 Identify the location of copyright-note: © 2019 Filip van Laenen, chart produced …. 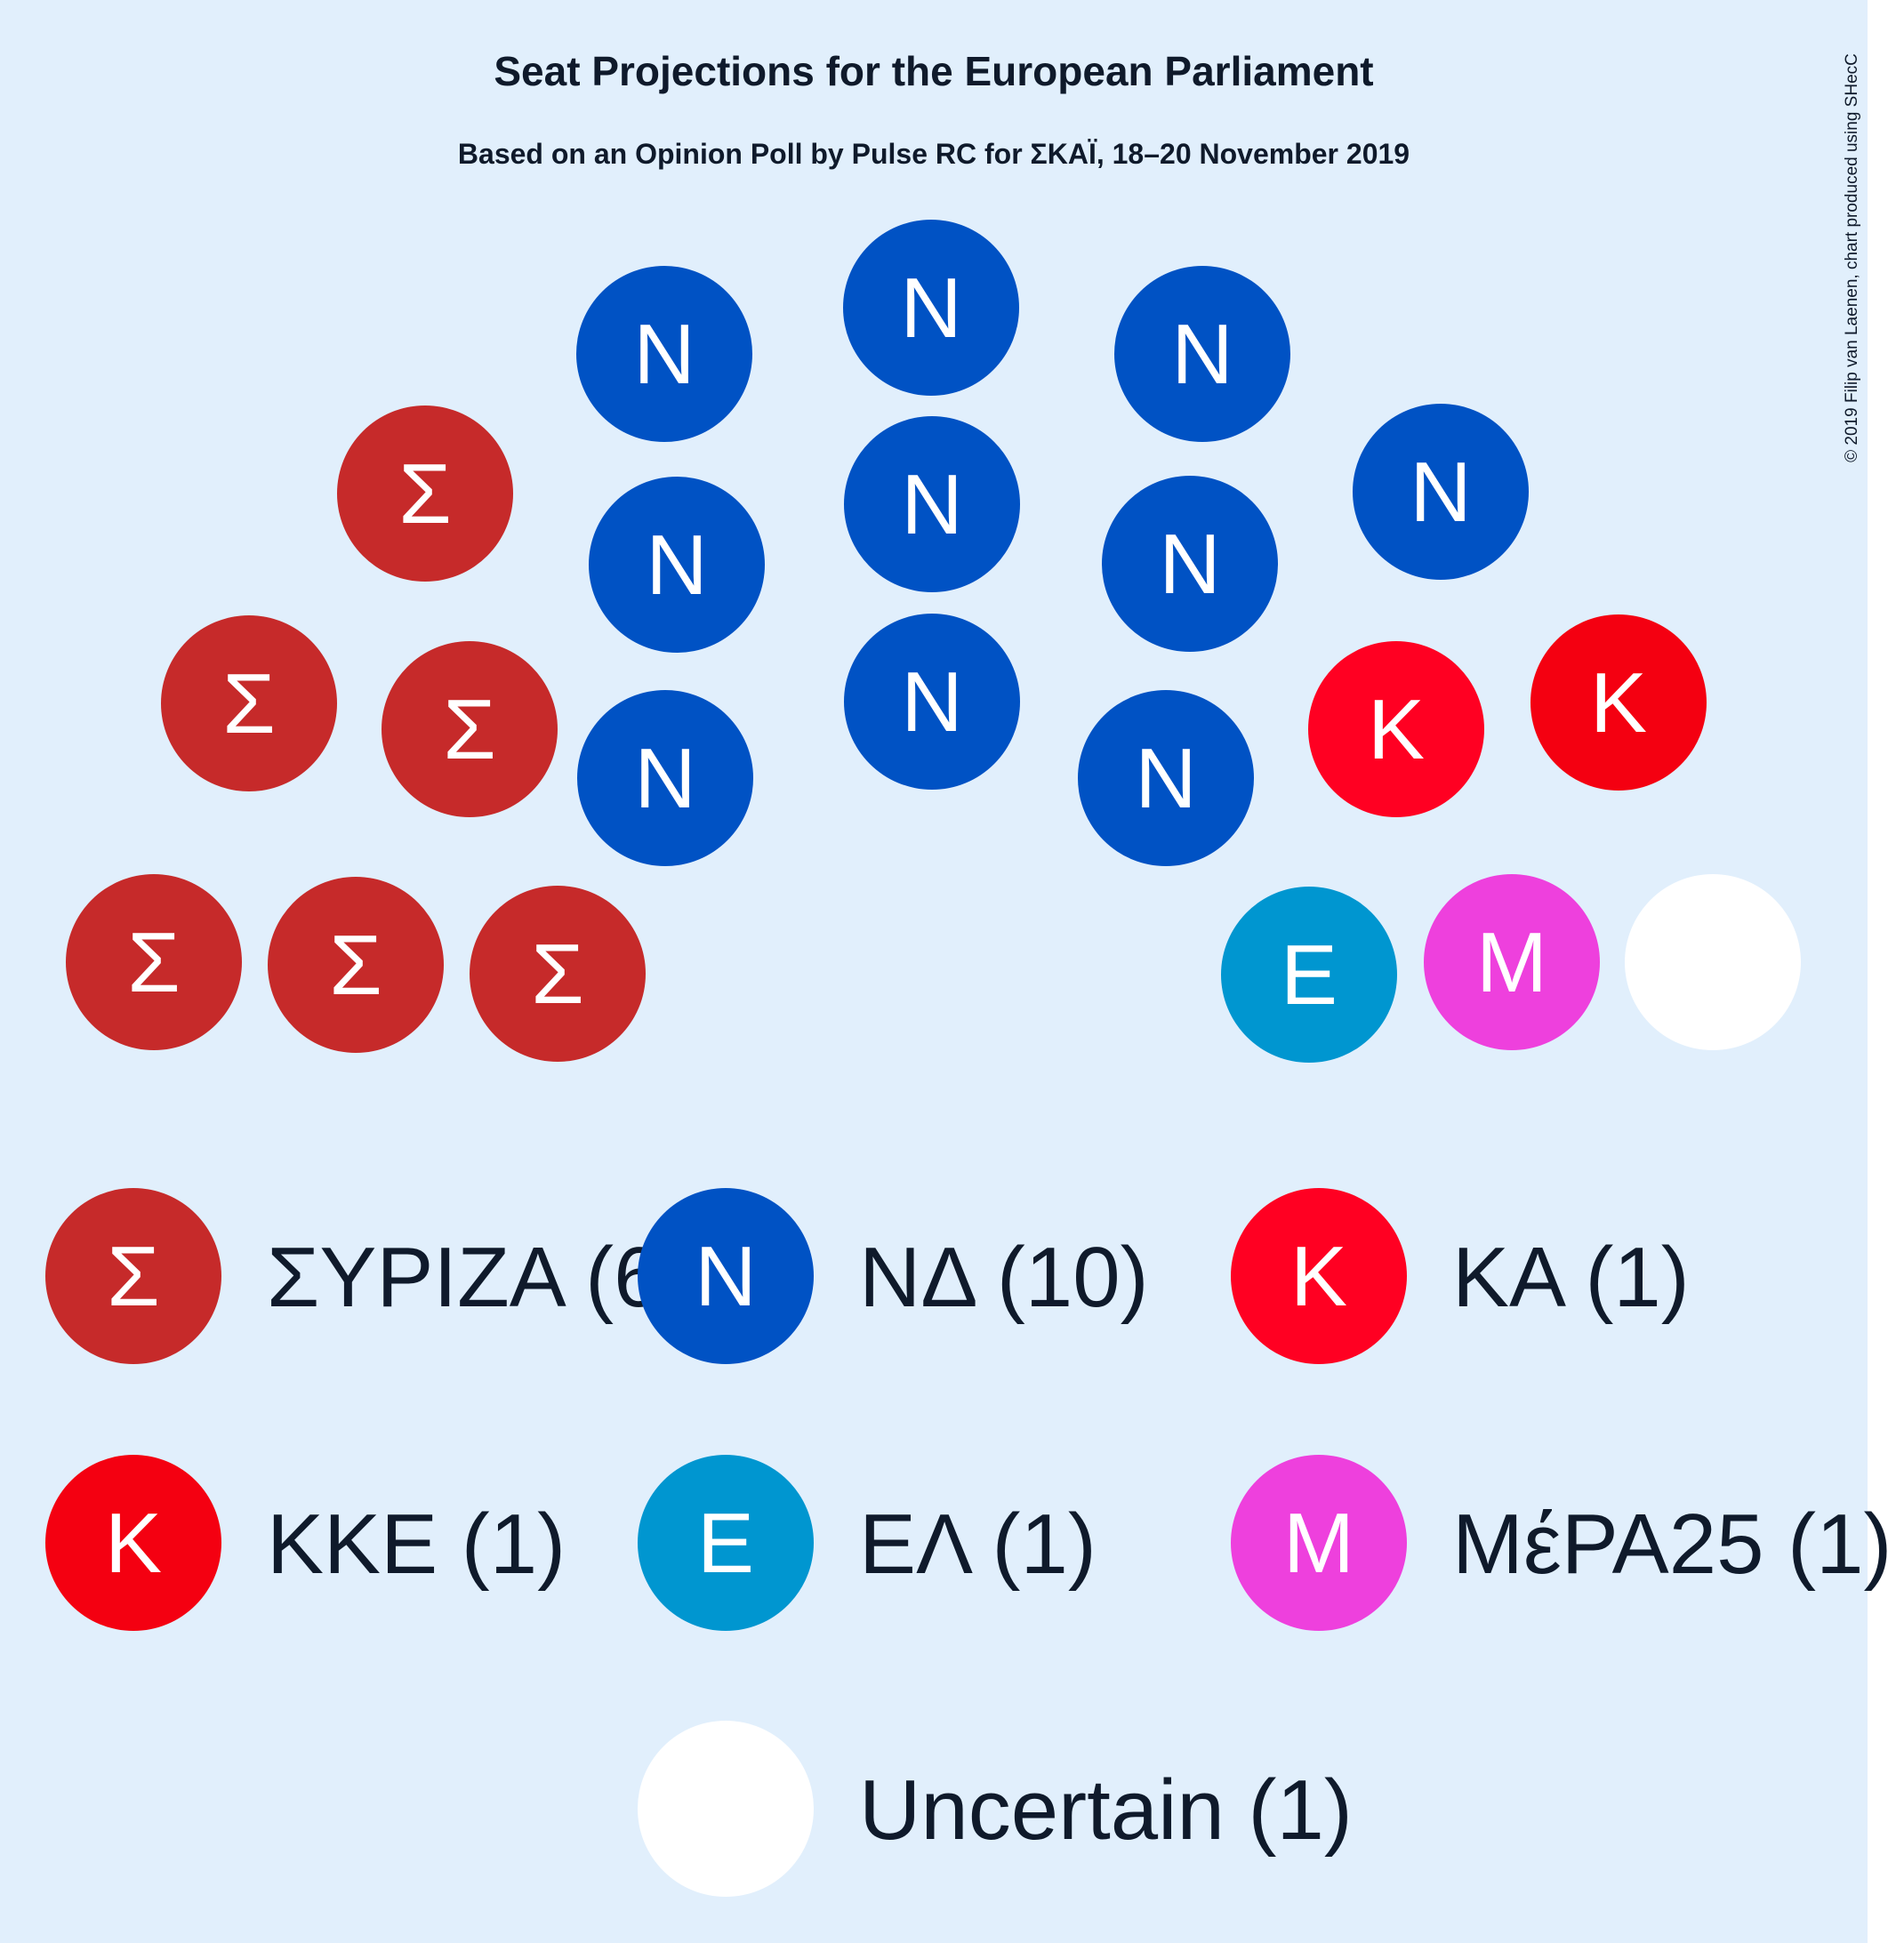
(1852, 257).